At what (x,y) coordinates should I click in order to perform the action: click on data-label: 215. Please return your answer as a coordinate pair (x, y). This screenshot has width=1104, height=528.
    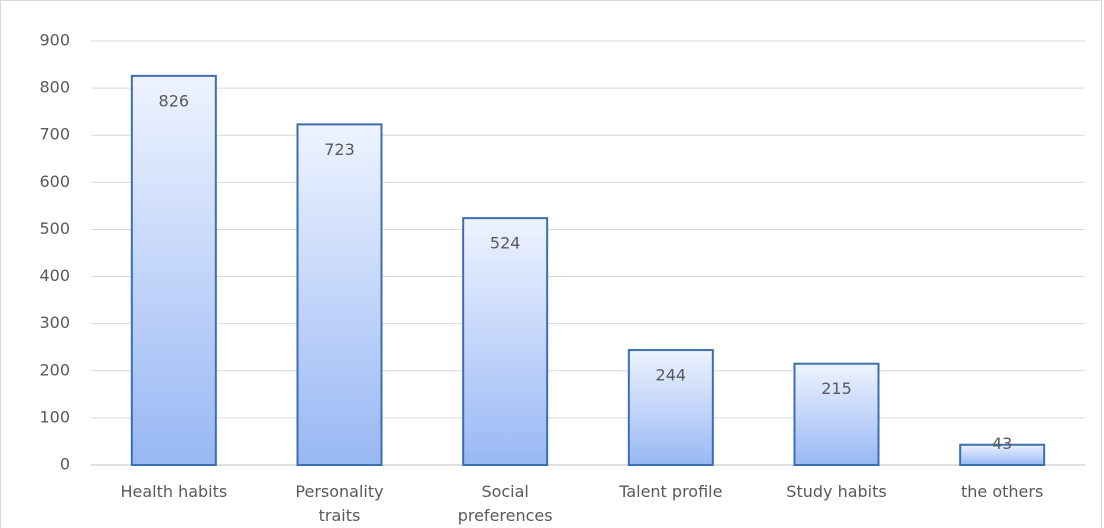
    Looking at the image, I should click on (836, 388).